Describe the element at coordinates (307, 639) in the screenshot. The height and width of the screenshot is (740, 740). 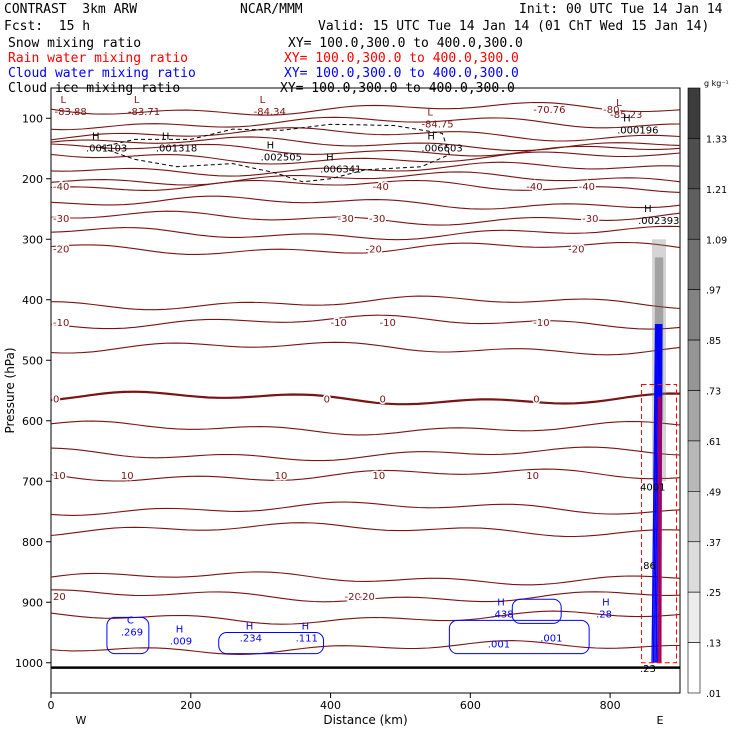
I see `extremum-value: .111` at that location.